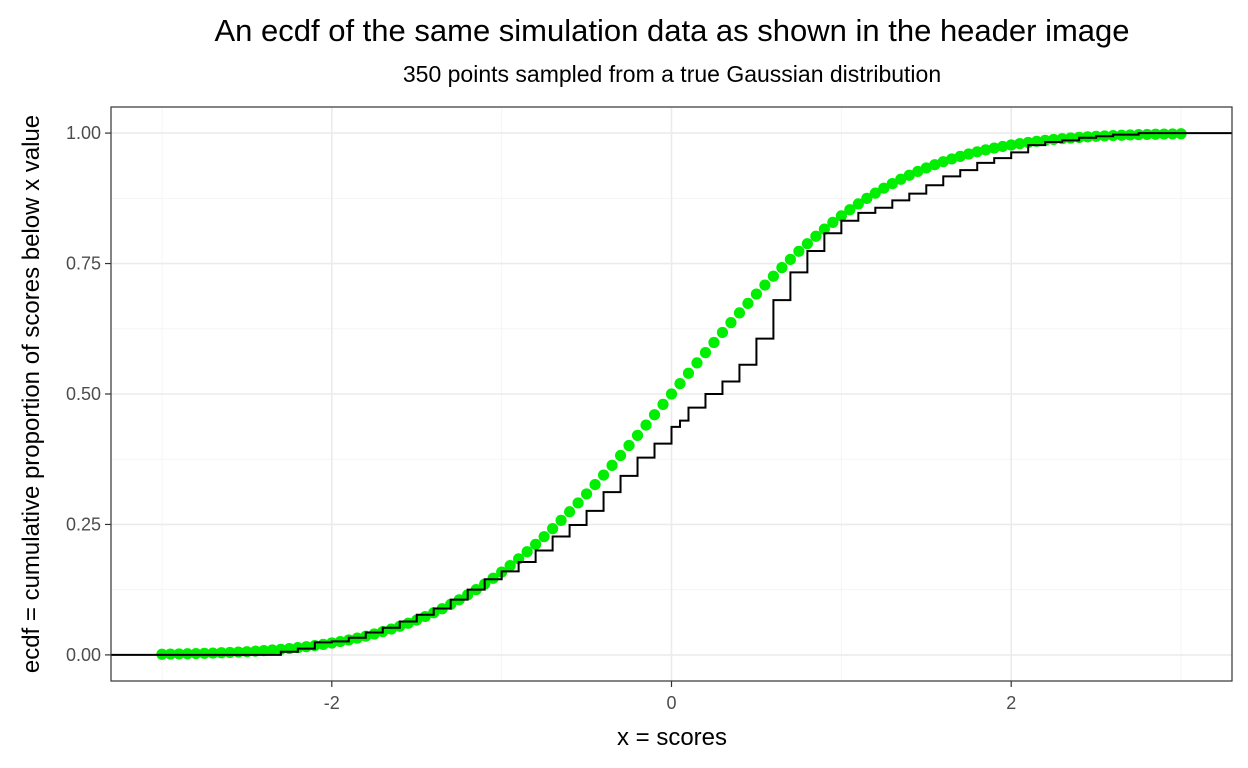 This screenshot has width=1248, height=768. What do you see at coordinates (83, 394) in the screenshot?
I see `y-tick-label: 0.50` at bounding box center [83, 394].